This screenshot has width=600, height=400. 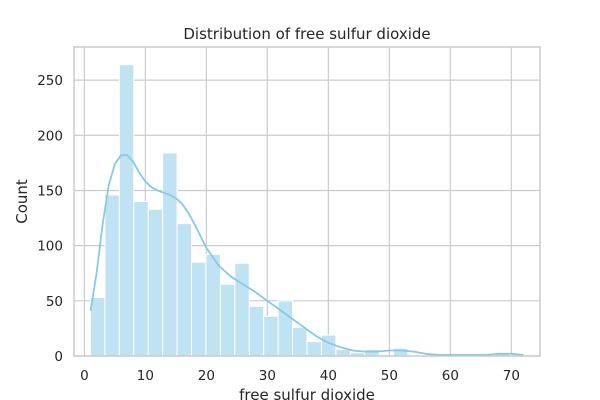 What do you see at coordinates (307, 393) in the screenshot?
I see `x-axis-label: free sulfur dioxide` at bounding box center [307, 393].